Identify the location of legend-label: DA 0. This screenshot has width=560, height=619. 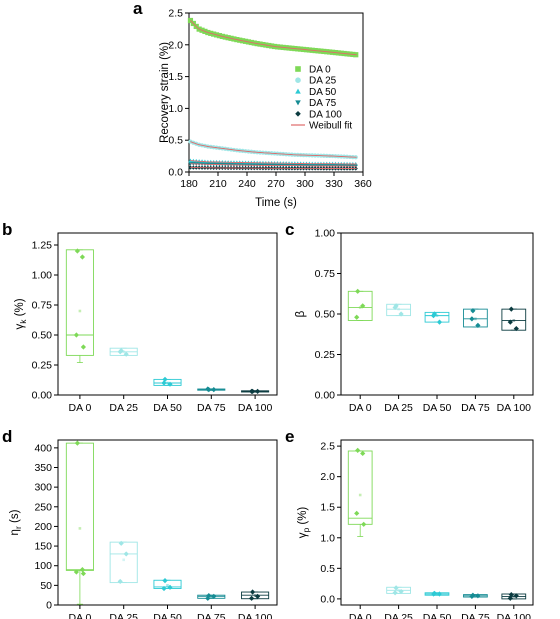
(320, 70).